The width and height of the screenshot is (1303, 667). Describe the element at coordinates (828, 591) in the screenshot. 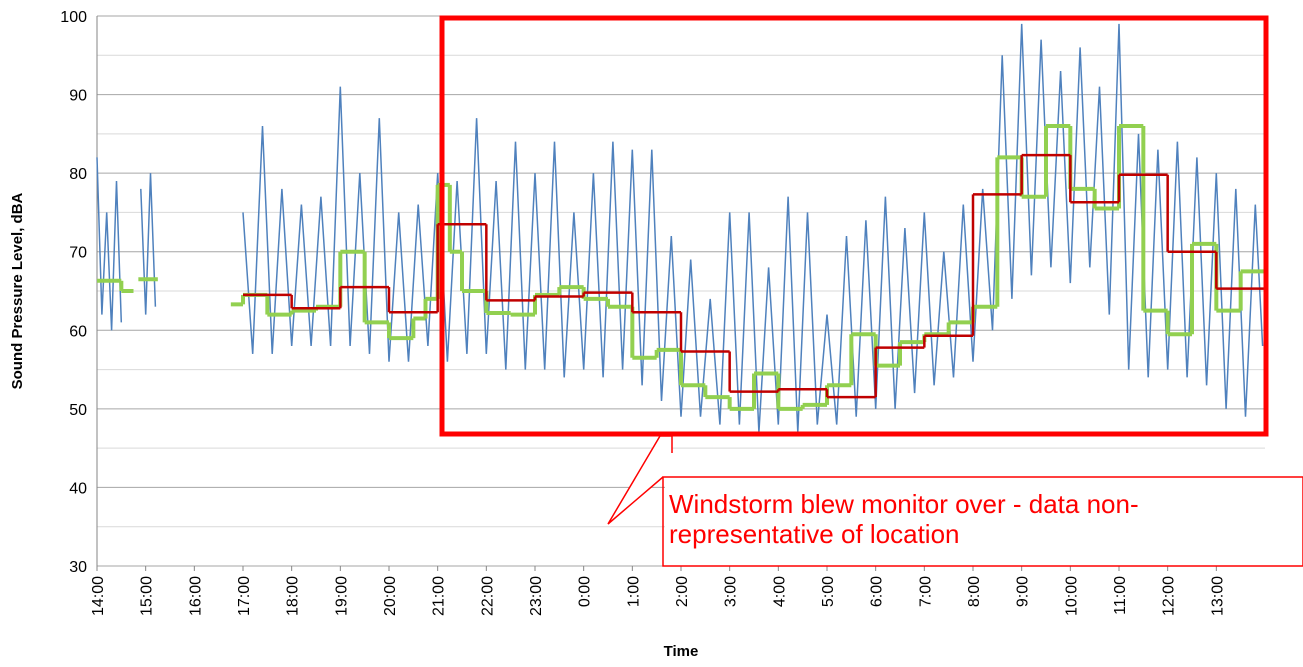

I see `x-tick-label: 5:00` at that location.